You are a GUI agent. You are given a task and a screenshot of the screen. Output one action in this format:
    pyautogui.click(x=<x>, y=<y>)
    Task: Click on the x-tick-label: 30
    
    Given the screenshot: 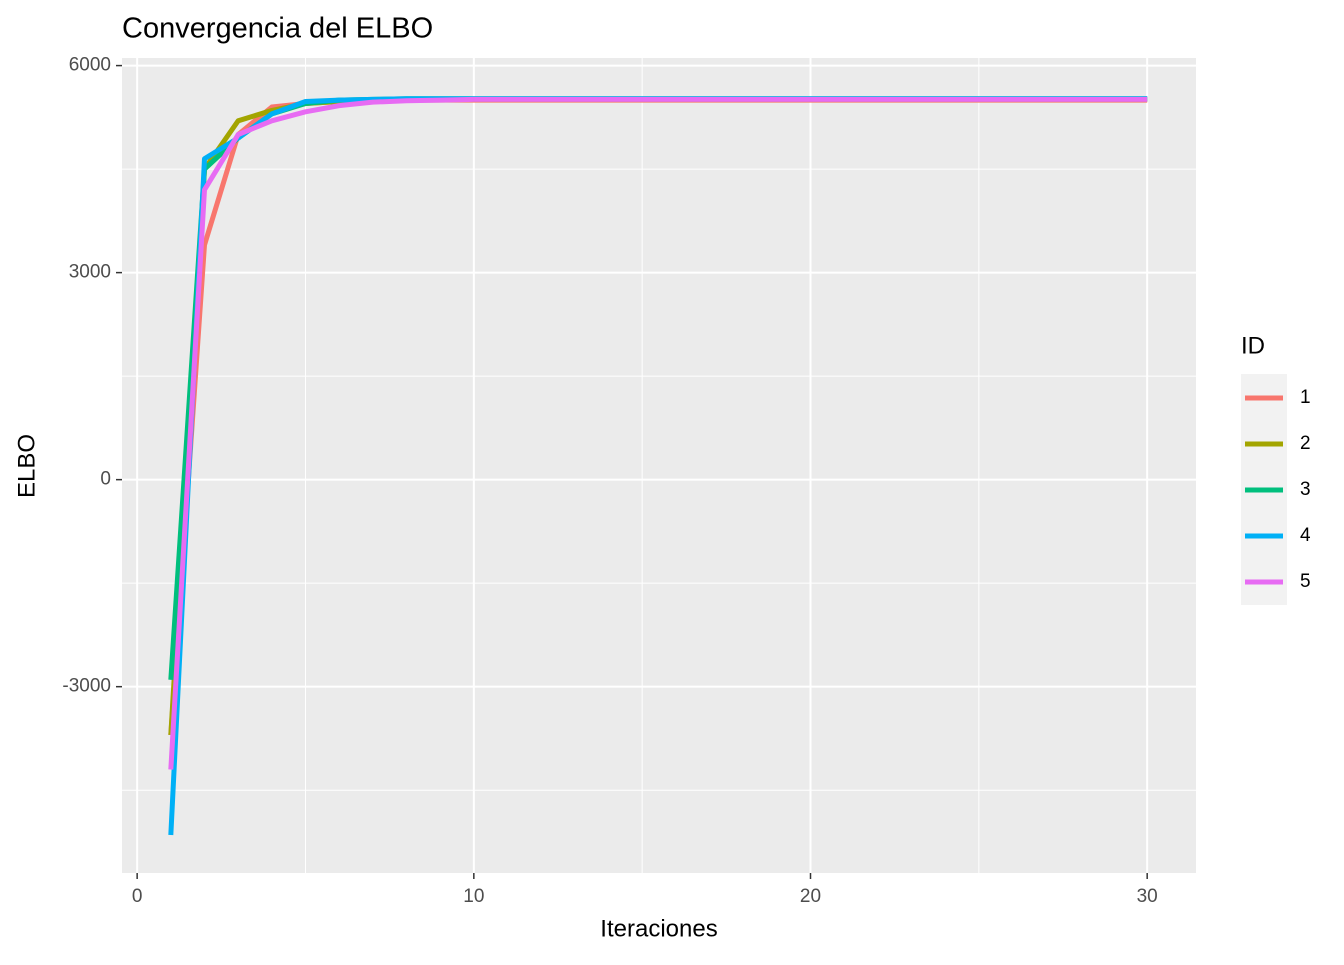 What is the action you would take?
    pyautogui.click(x=1147, y=896)
    